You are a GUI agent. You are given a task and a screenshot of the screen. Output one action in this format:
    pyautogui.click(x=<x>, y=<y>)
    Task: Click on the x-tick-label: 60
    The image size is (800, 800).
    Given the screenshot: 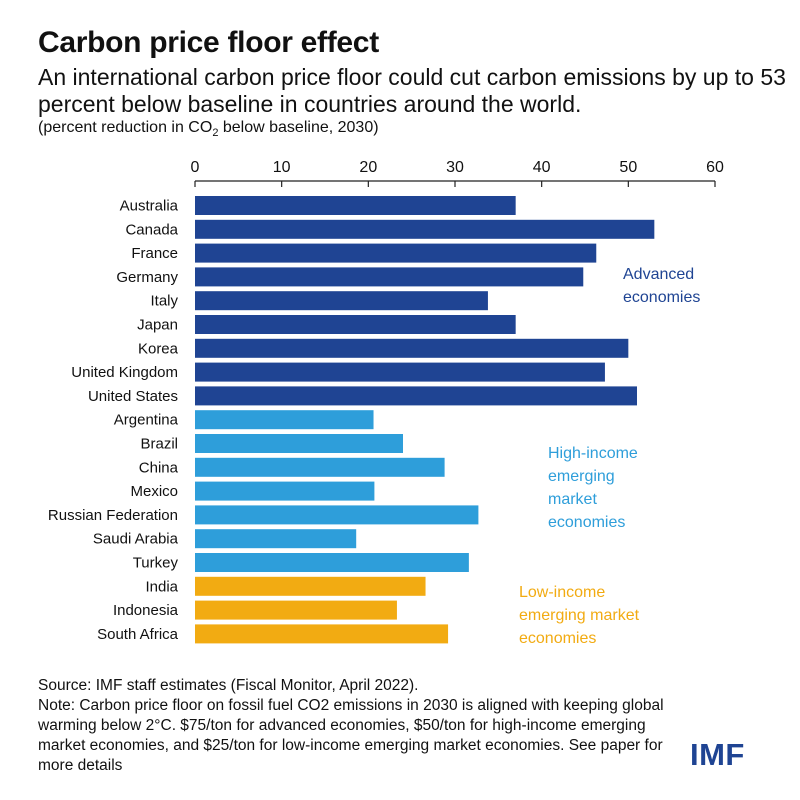 What is the action you would take?
    pyautogui.click(x=715, y=167)
    